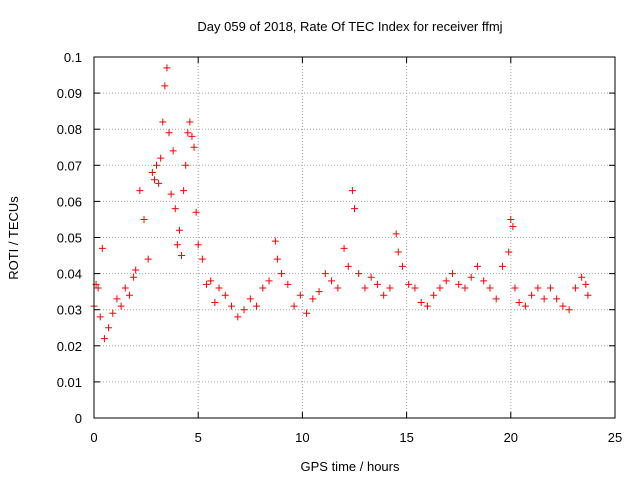  Describe the element at coordinates (69, 165) in the screenshot. I see `y-tick-label: 0.07` at that location.